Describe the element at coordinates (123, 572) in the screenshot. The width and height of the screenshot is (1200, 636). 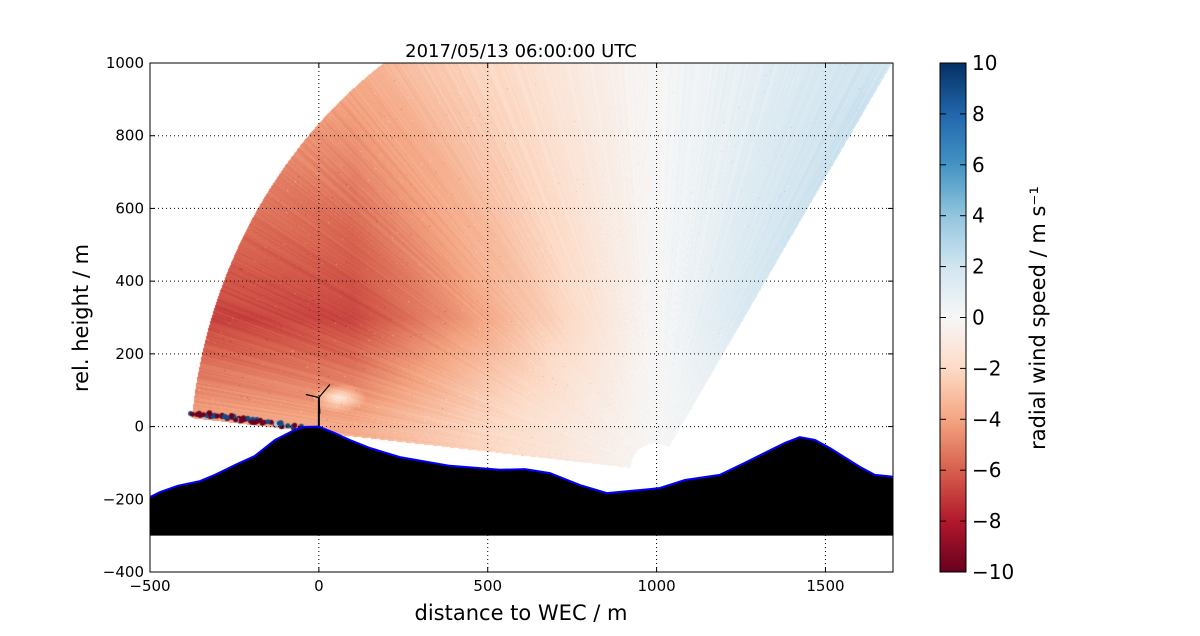
I see `y-tick-label: −400` at that location.